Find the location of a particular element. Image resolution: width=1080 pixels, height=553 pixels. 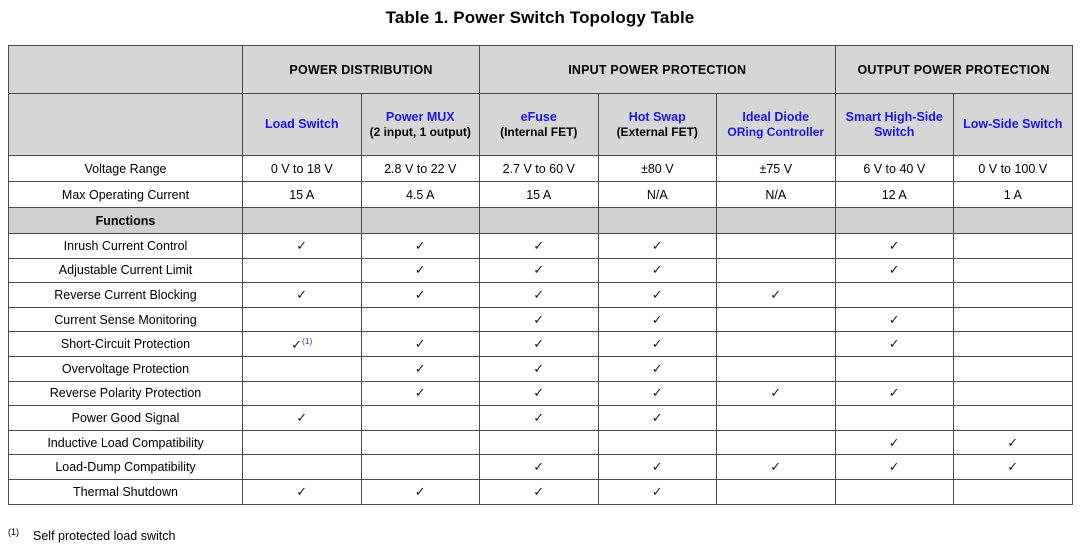

spec-value-cell: 15 A is located at coordinates (302, 194).